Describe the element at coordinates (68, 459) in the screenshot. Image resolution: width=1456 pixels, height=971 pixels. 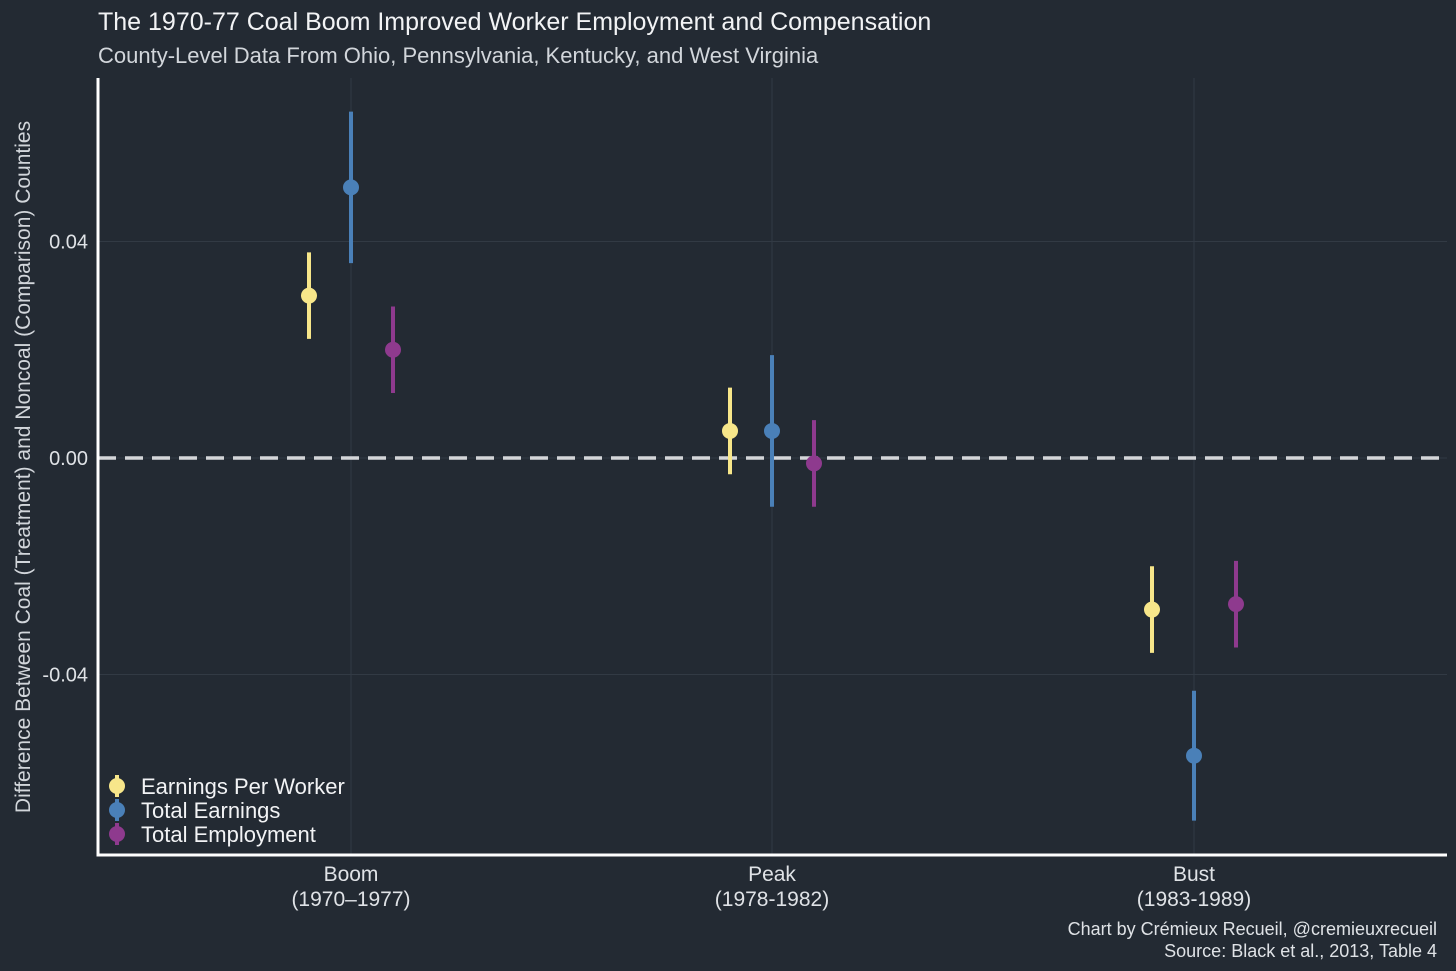
I see `y-tick-label: 0.00` at that location.